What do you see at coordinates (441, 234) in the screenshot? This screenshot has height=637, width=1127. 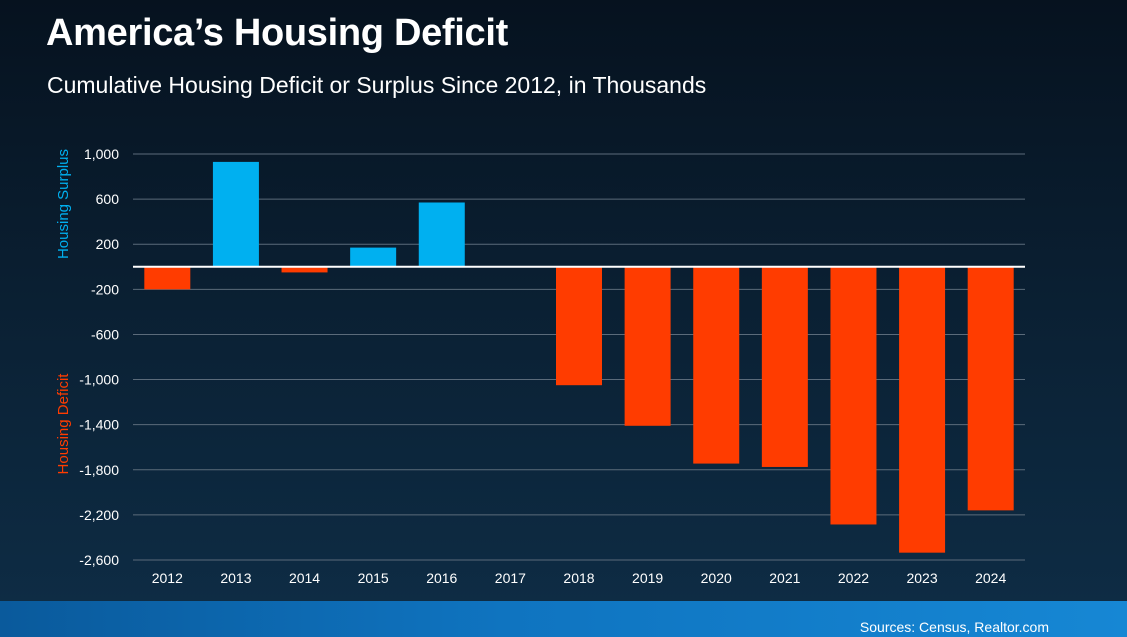 I see `bar-2016` at bounding box center [441, 234].